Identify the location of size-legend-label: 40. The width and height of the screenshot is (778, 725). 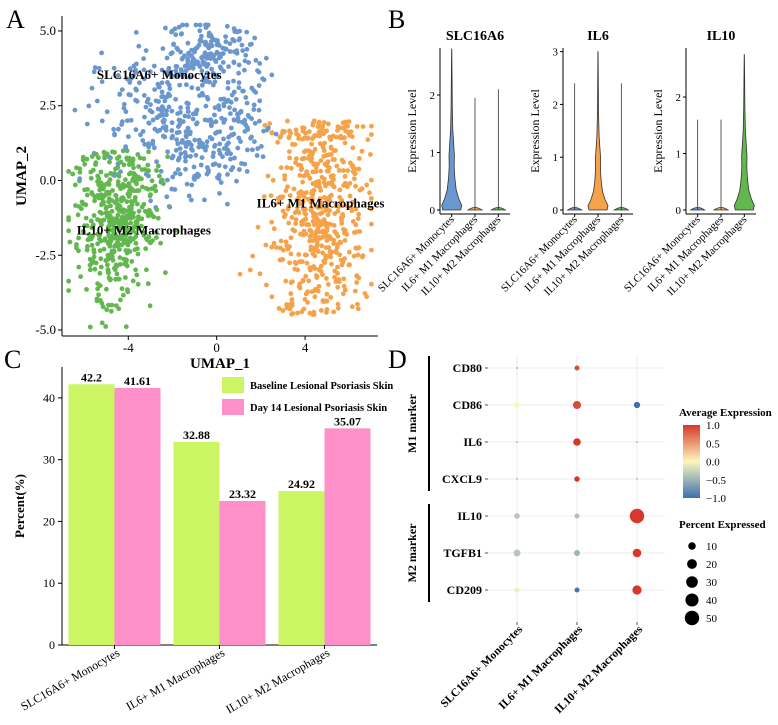
(712, 601).